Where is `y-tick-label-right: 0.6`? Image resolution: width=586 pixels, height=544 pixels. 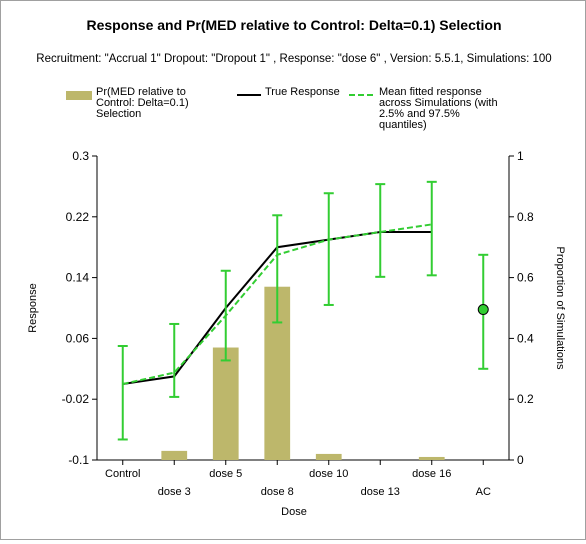 y-tick-label-right: 0.6 is located at coordinates (525, 278).